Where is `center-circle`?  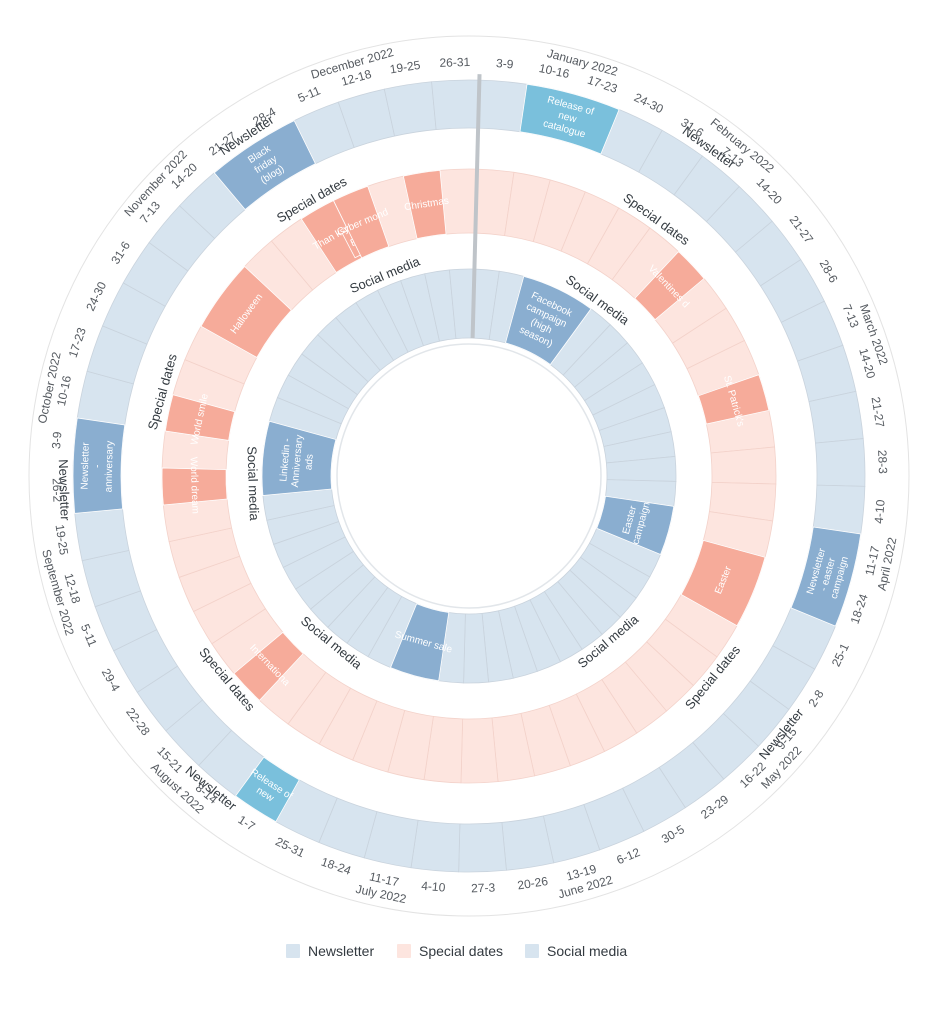
center-circle is located at coordinates (469, 476).